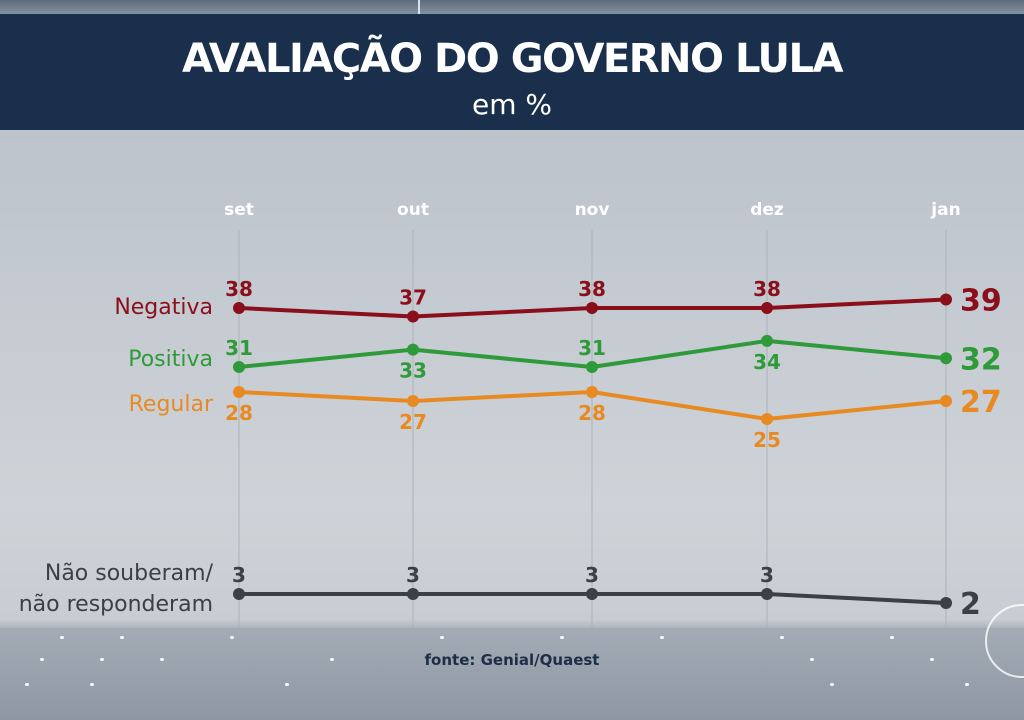 The height and width of the screenshot is (720, 1024). Describe the element at coordinates (413, 371) in the screenshot. I see `data-label: 33` at that location.